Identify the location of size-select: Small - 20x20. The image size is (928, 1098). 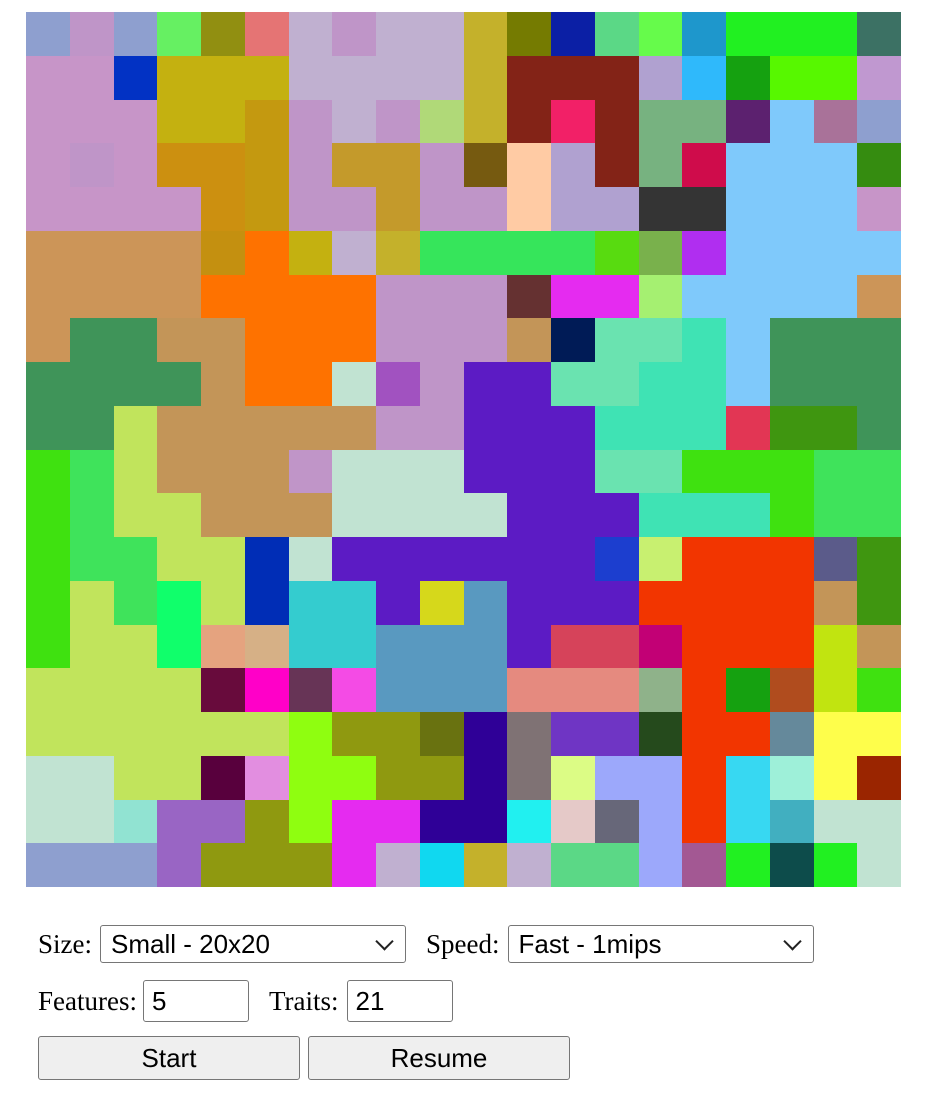
(253, 944).